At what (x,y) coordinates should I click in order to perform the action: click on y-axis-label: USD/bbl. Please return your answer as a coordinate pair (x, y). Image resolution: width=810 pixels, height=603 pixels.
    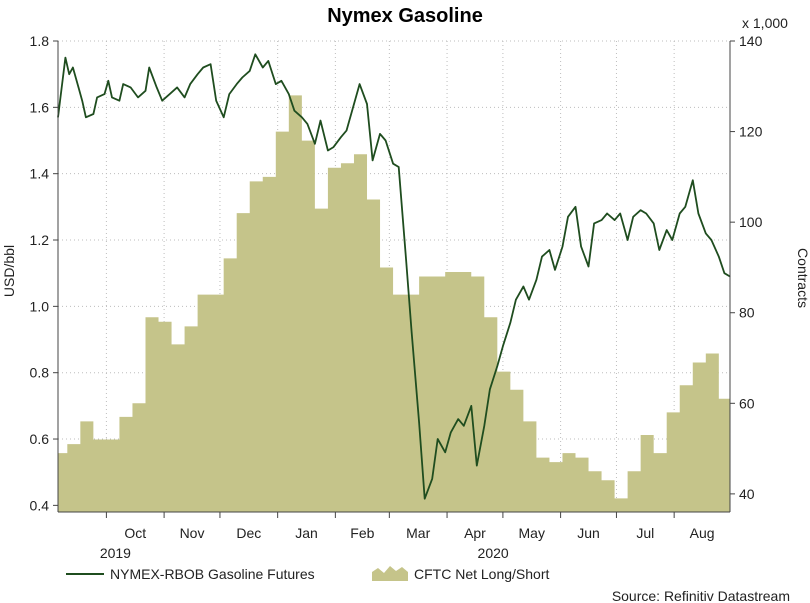
    Looking at the image, I should click on (9, 271).